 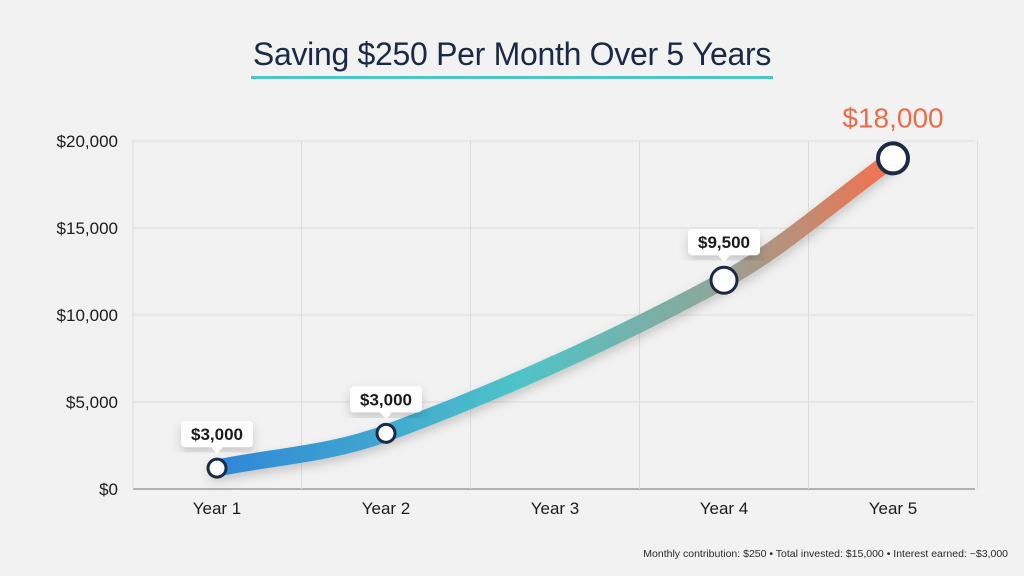 I want to click on y-tick-label: $15,000, so click(x=87, y=228).